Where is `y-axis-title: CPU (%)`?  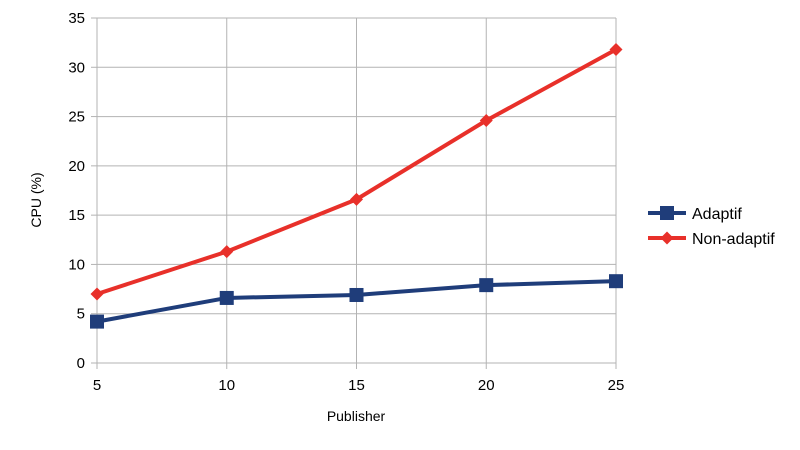
y-axis-title: CPU (%) is located at coordinates (36, 199).